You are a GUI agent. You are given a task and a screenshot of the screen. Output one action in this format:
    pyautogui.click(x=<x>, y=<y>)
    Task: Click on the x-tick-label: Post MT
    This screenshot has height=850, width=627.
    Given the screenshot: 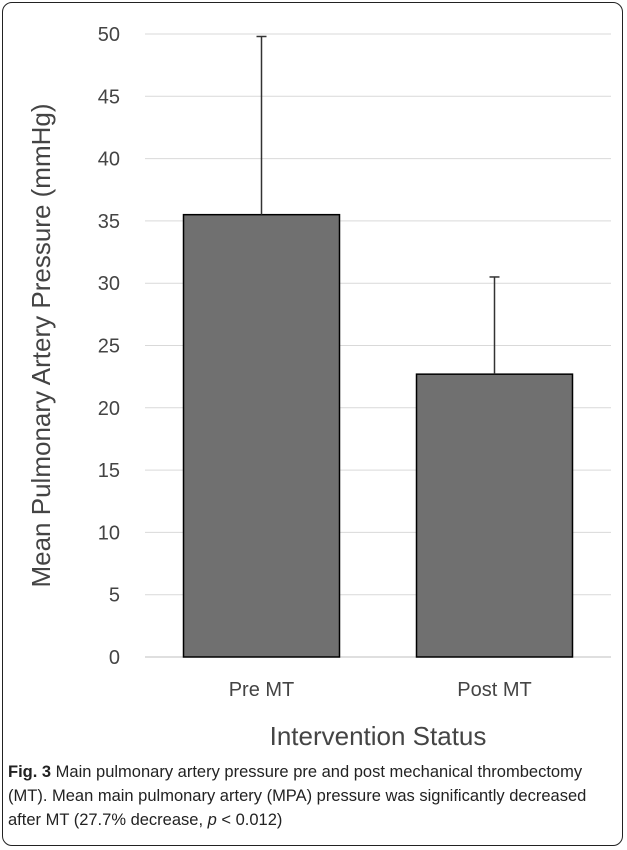 What is the action you would take?
    pyautogui.click(x=494, y=690)
    